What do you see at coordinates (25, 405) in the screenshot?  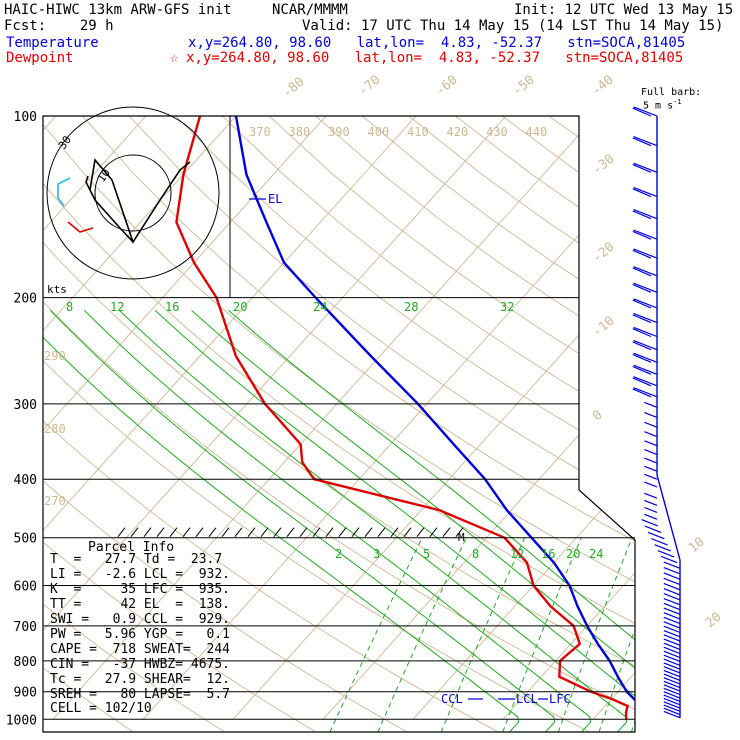 I see `pressure-label: 300` at bounding box center [25, 405].